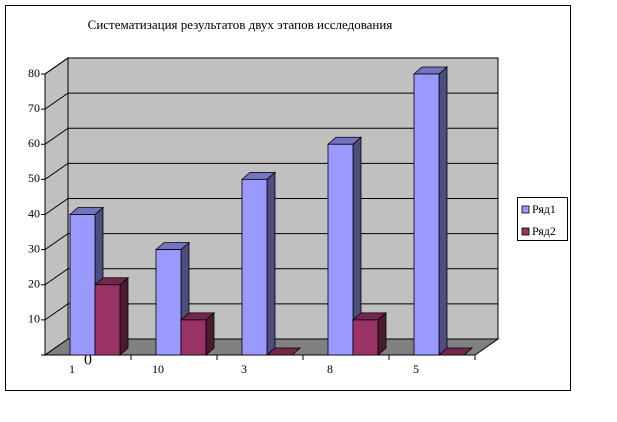  Describe the element at coordinates (34, 73) in the screenshot. I see `y-tick-label: 80` at that location.